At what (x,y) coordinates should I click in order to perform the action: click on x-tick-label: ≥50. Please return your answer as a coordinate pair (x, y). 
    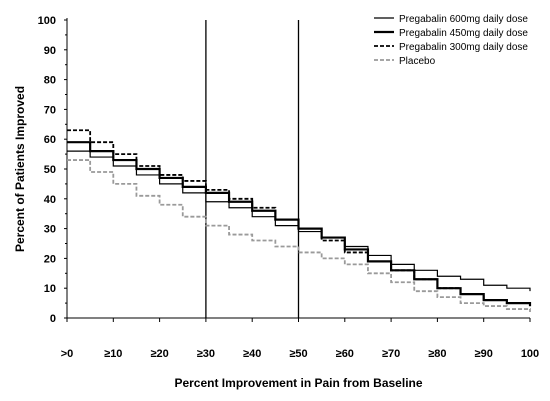
    Looking at the image, I should click on (298, 354).